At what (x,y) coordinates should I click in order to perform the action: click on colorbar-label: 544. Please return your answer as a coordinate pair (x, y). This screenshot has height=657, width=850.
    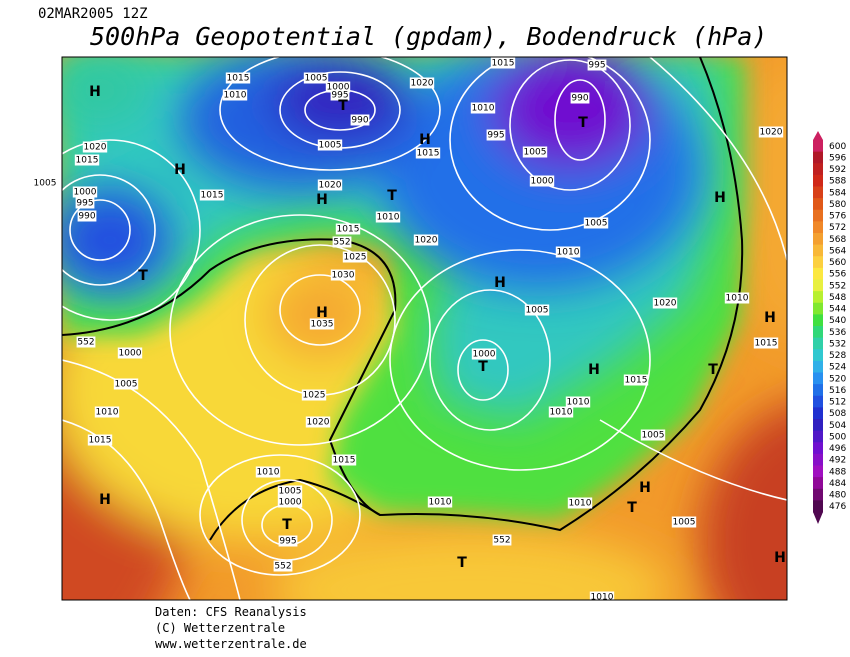
    Looking at the image, I should click on (837, 310).